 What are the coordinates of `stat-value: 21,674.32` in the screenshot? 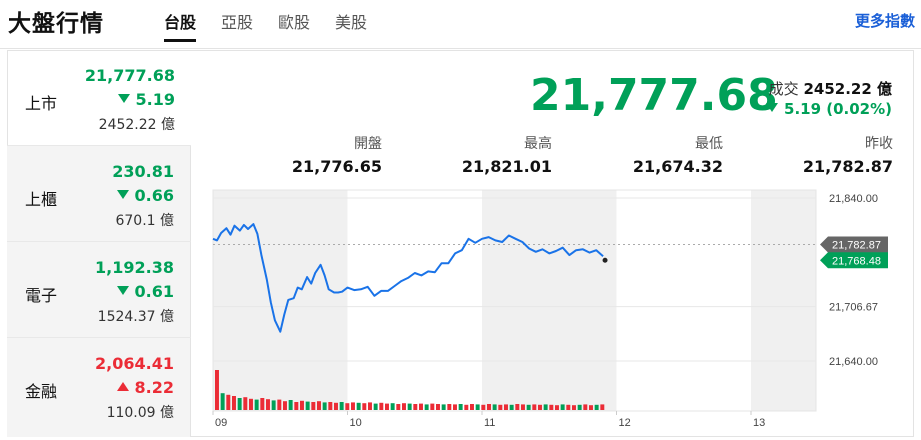 It's located at (677, 166).